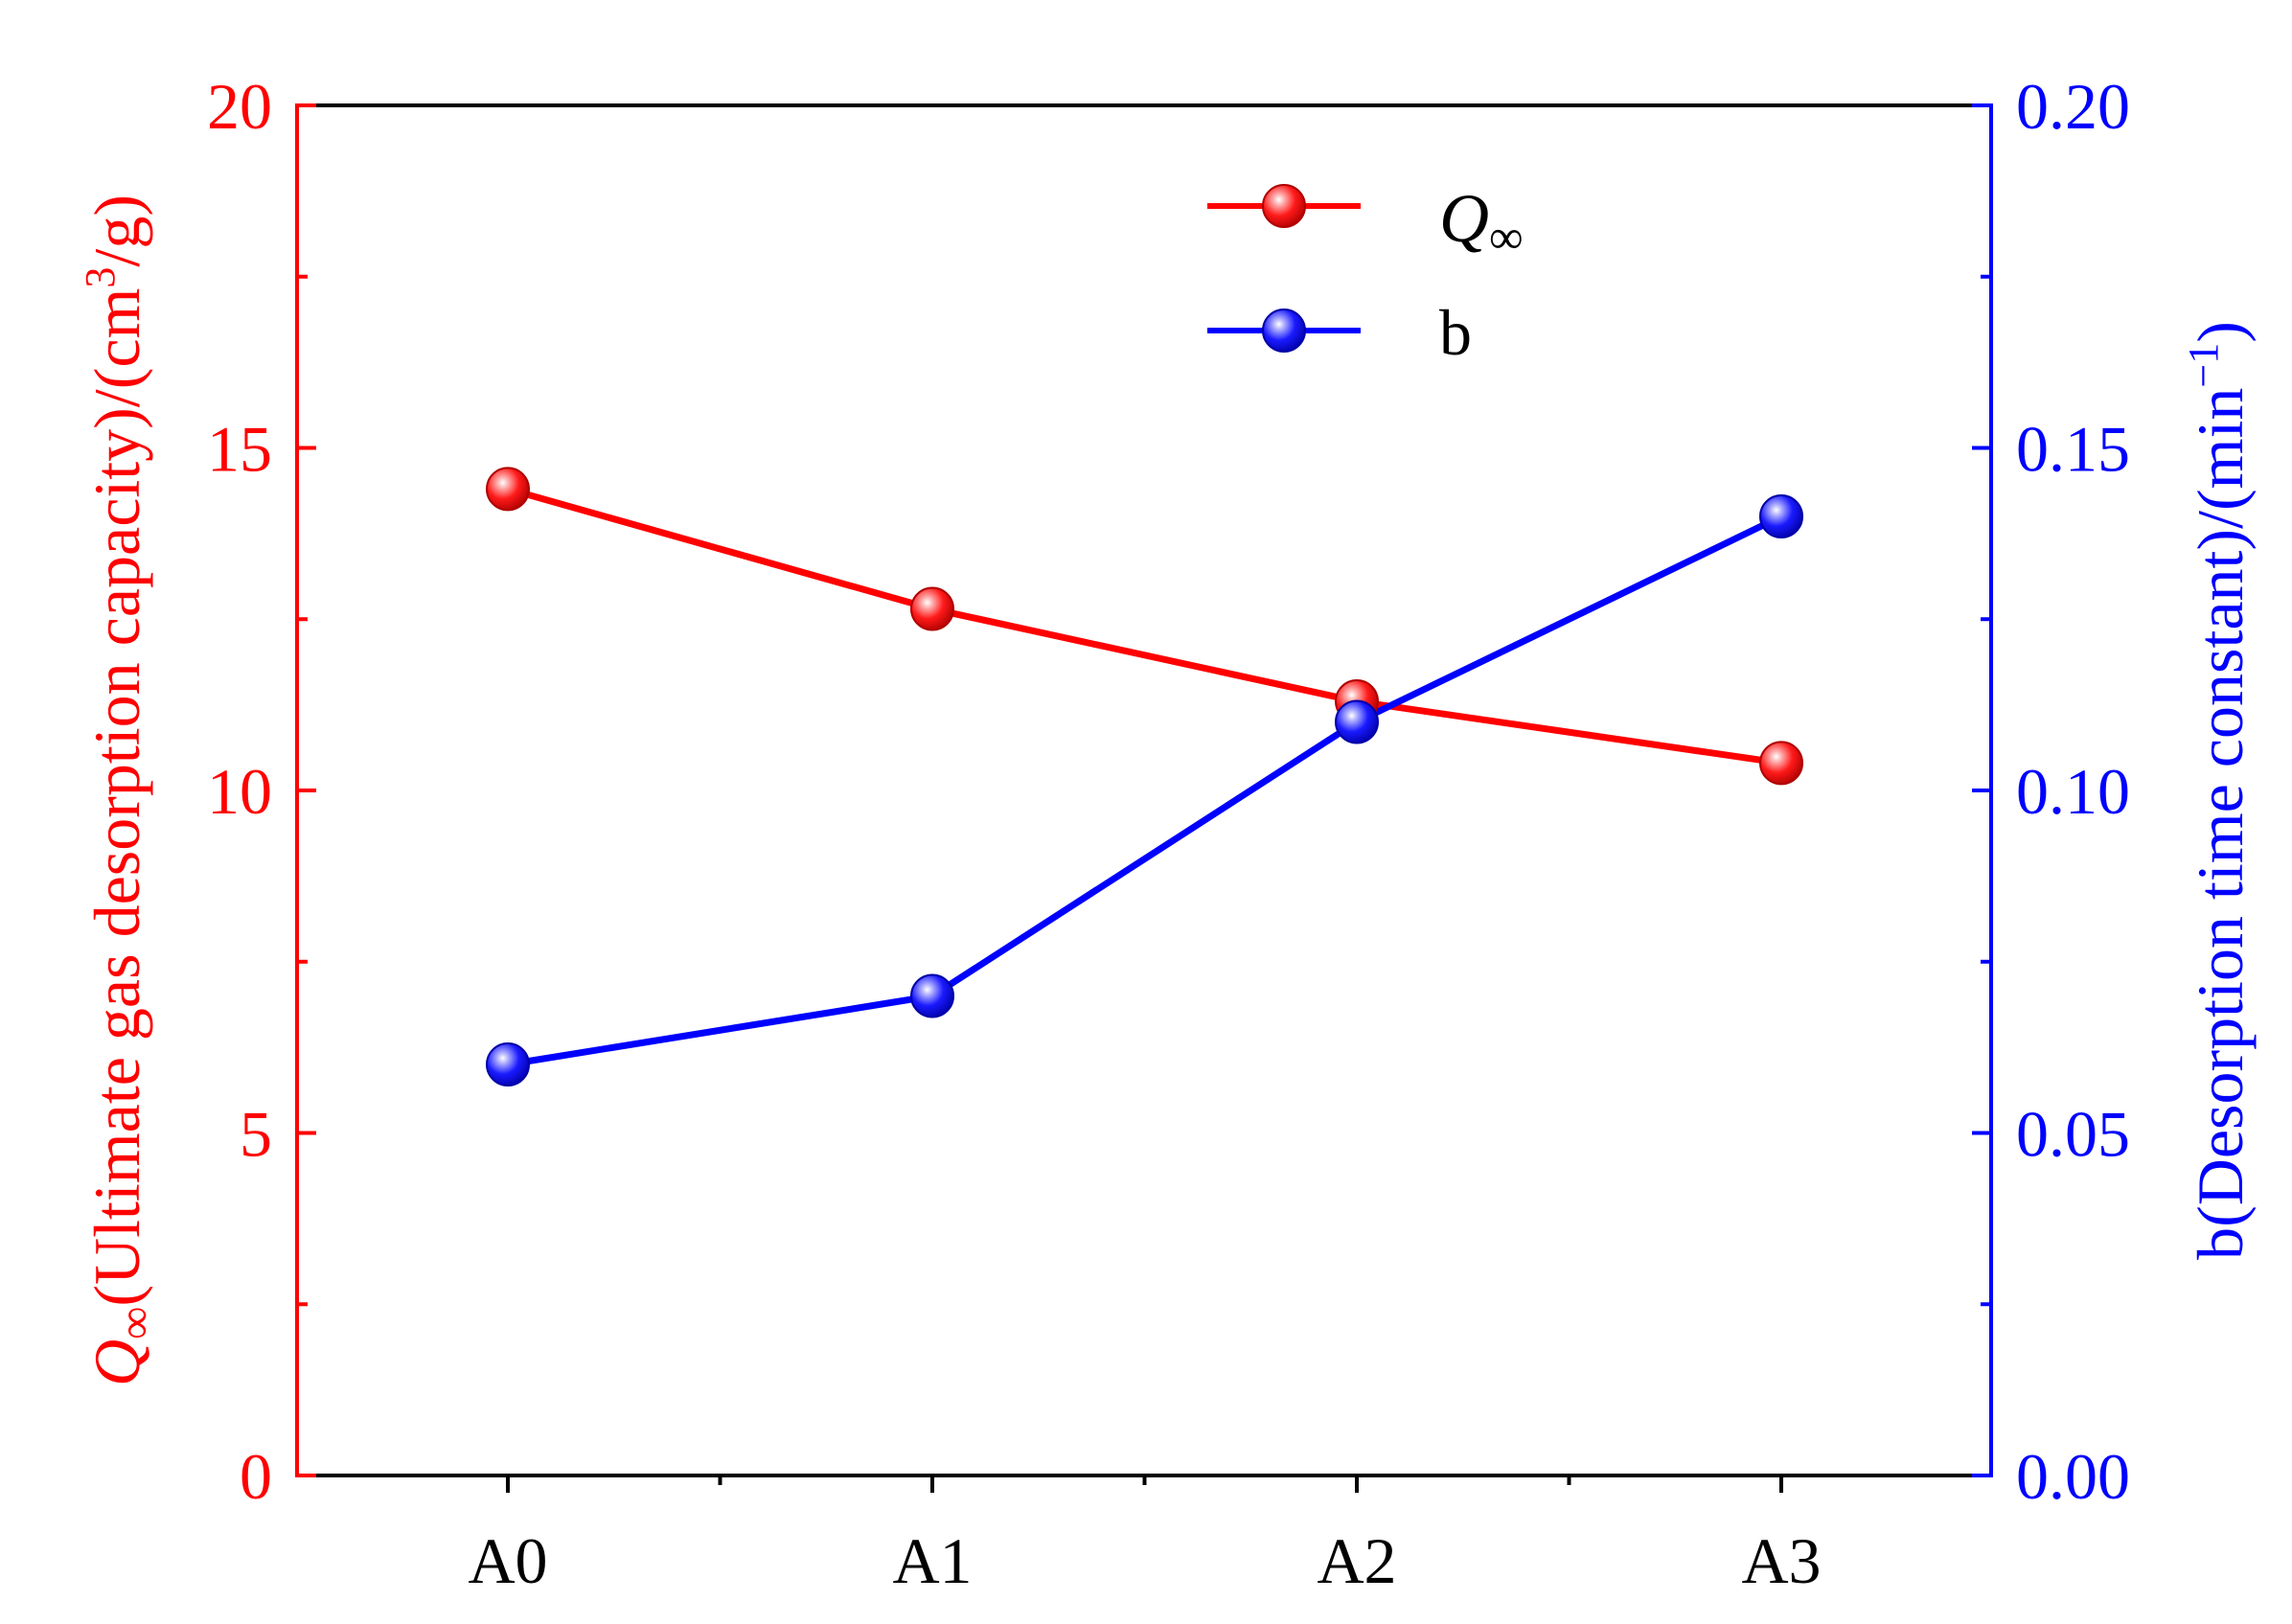  I want to click on left-axis-ticks: 0 5 10 15 20, so click(262, 791).